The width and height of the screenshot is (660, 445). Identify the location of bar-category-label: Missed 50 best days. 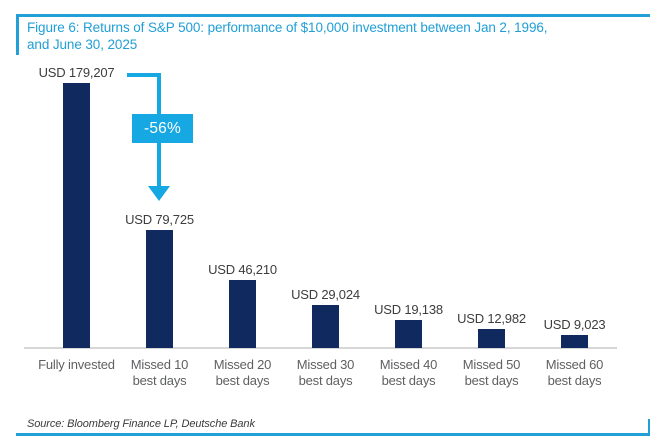
(491, 372).